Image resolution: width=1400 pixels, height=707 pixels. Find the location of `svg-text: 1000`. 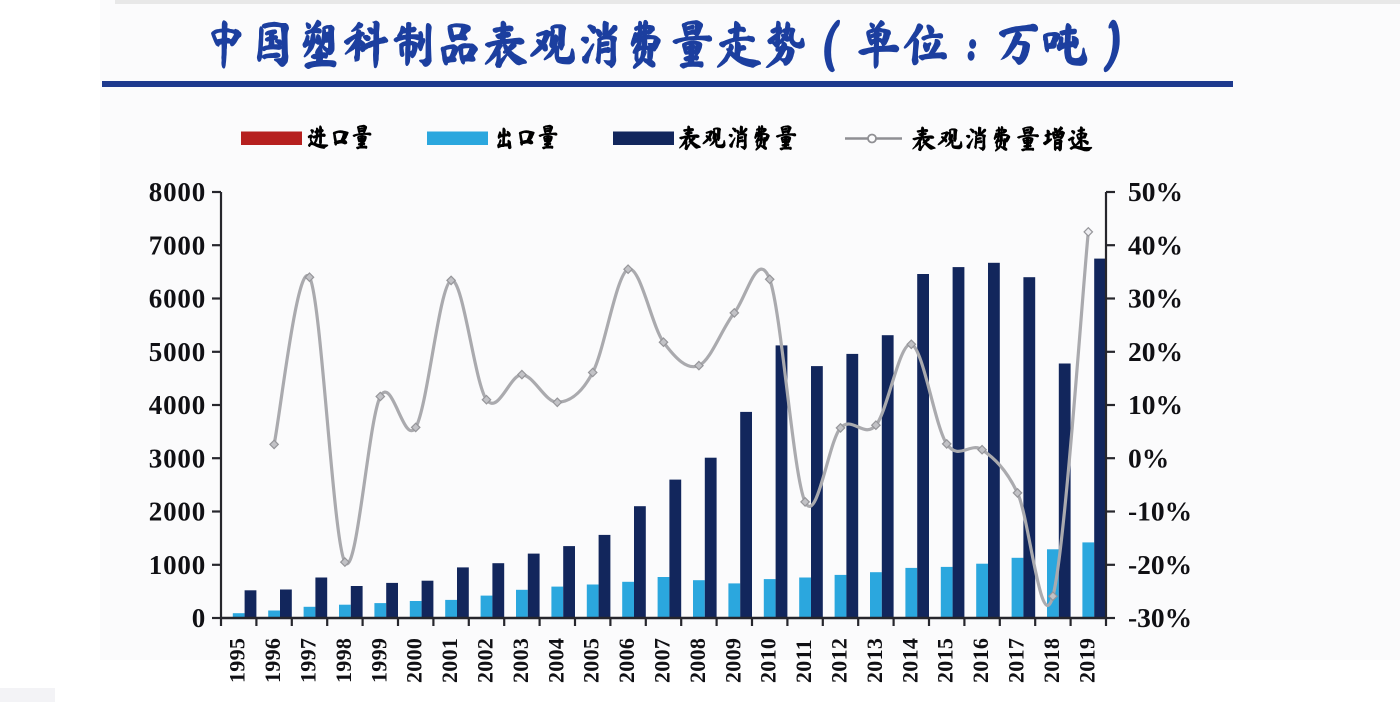

svg-text: 1000 is located at coordinates (177, 565).